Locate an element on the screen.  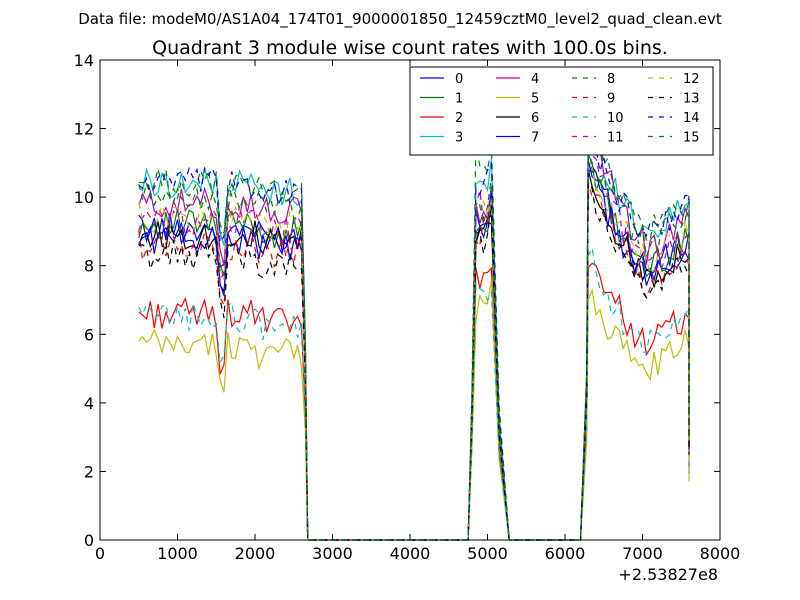
legend-label-4: 4 is located at coordinates (535, 79).